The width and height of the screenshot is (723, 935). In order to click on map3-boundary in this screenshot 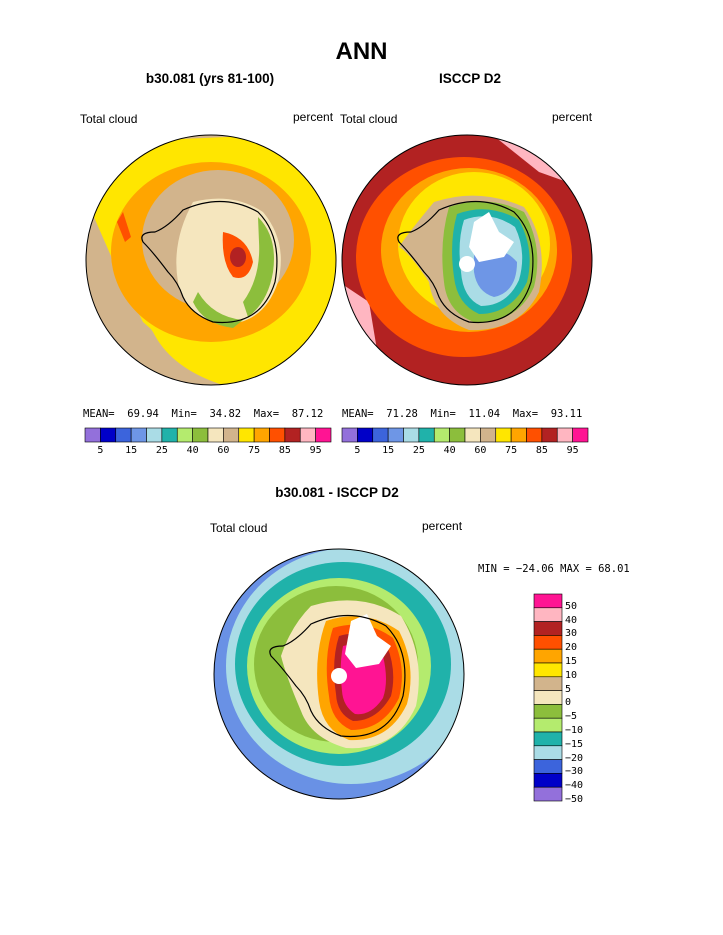, I will do `click(339, 674)`.